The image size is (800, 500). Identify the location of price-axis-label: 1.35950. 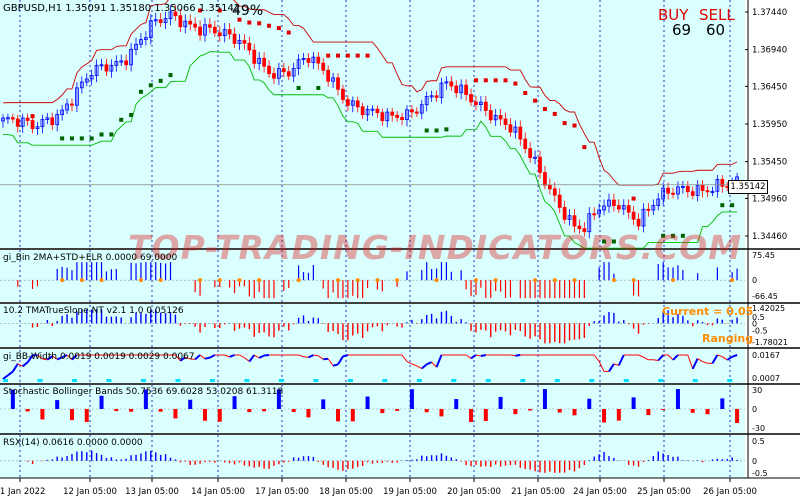
(769, 125).